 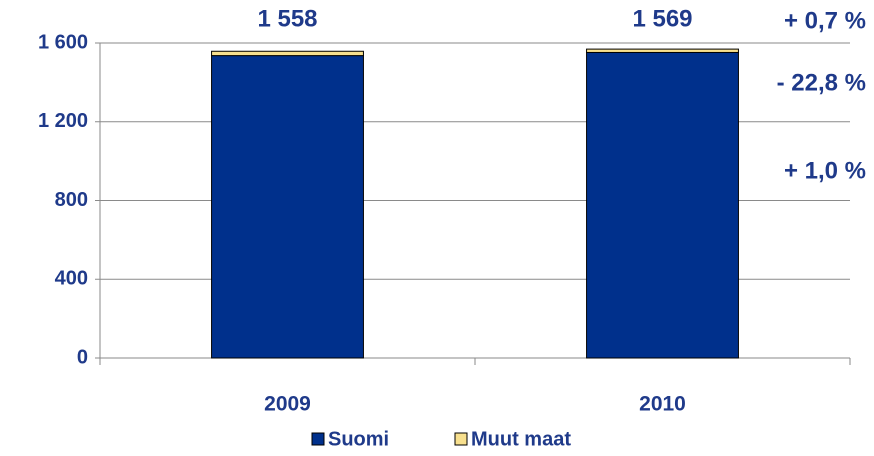 What do you see at coordinates (63, 121) in the screenshot?
I see `y-tick-label: 1 200` at bounding box center [63, 121].